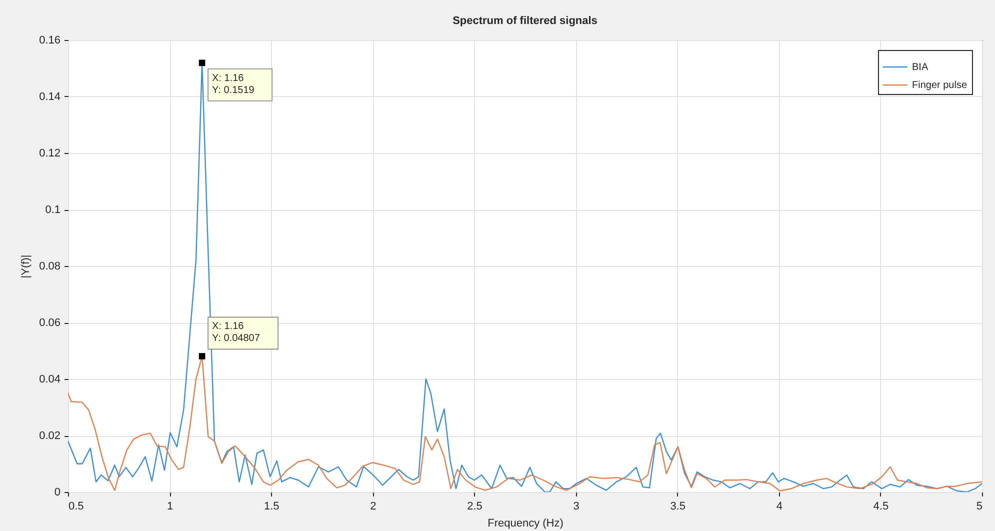  What do you see at coordinates (49, 40) in the screenshot?
I see `y-tick-label: 0.16` at bounding box center [49, 40].